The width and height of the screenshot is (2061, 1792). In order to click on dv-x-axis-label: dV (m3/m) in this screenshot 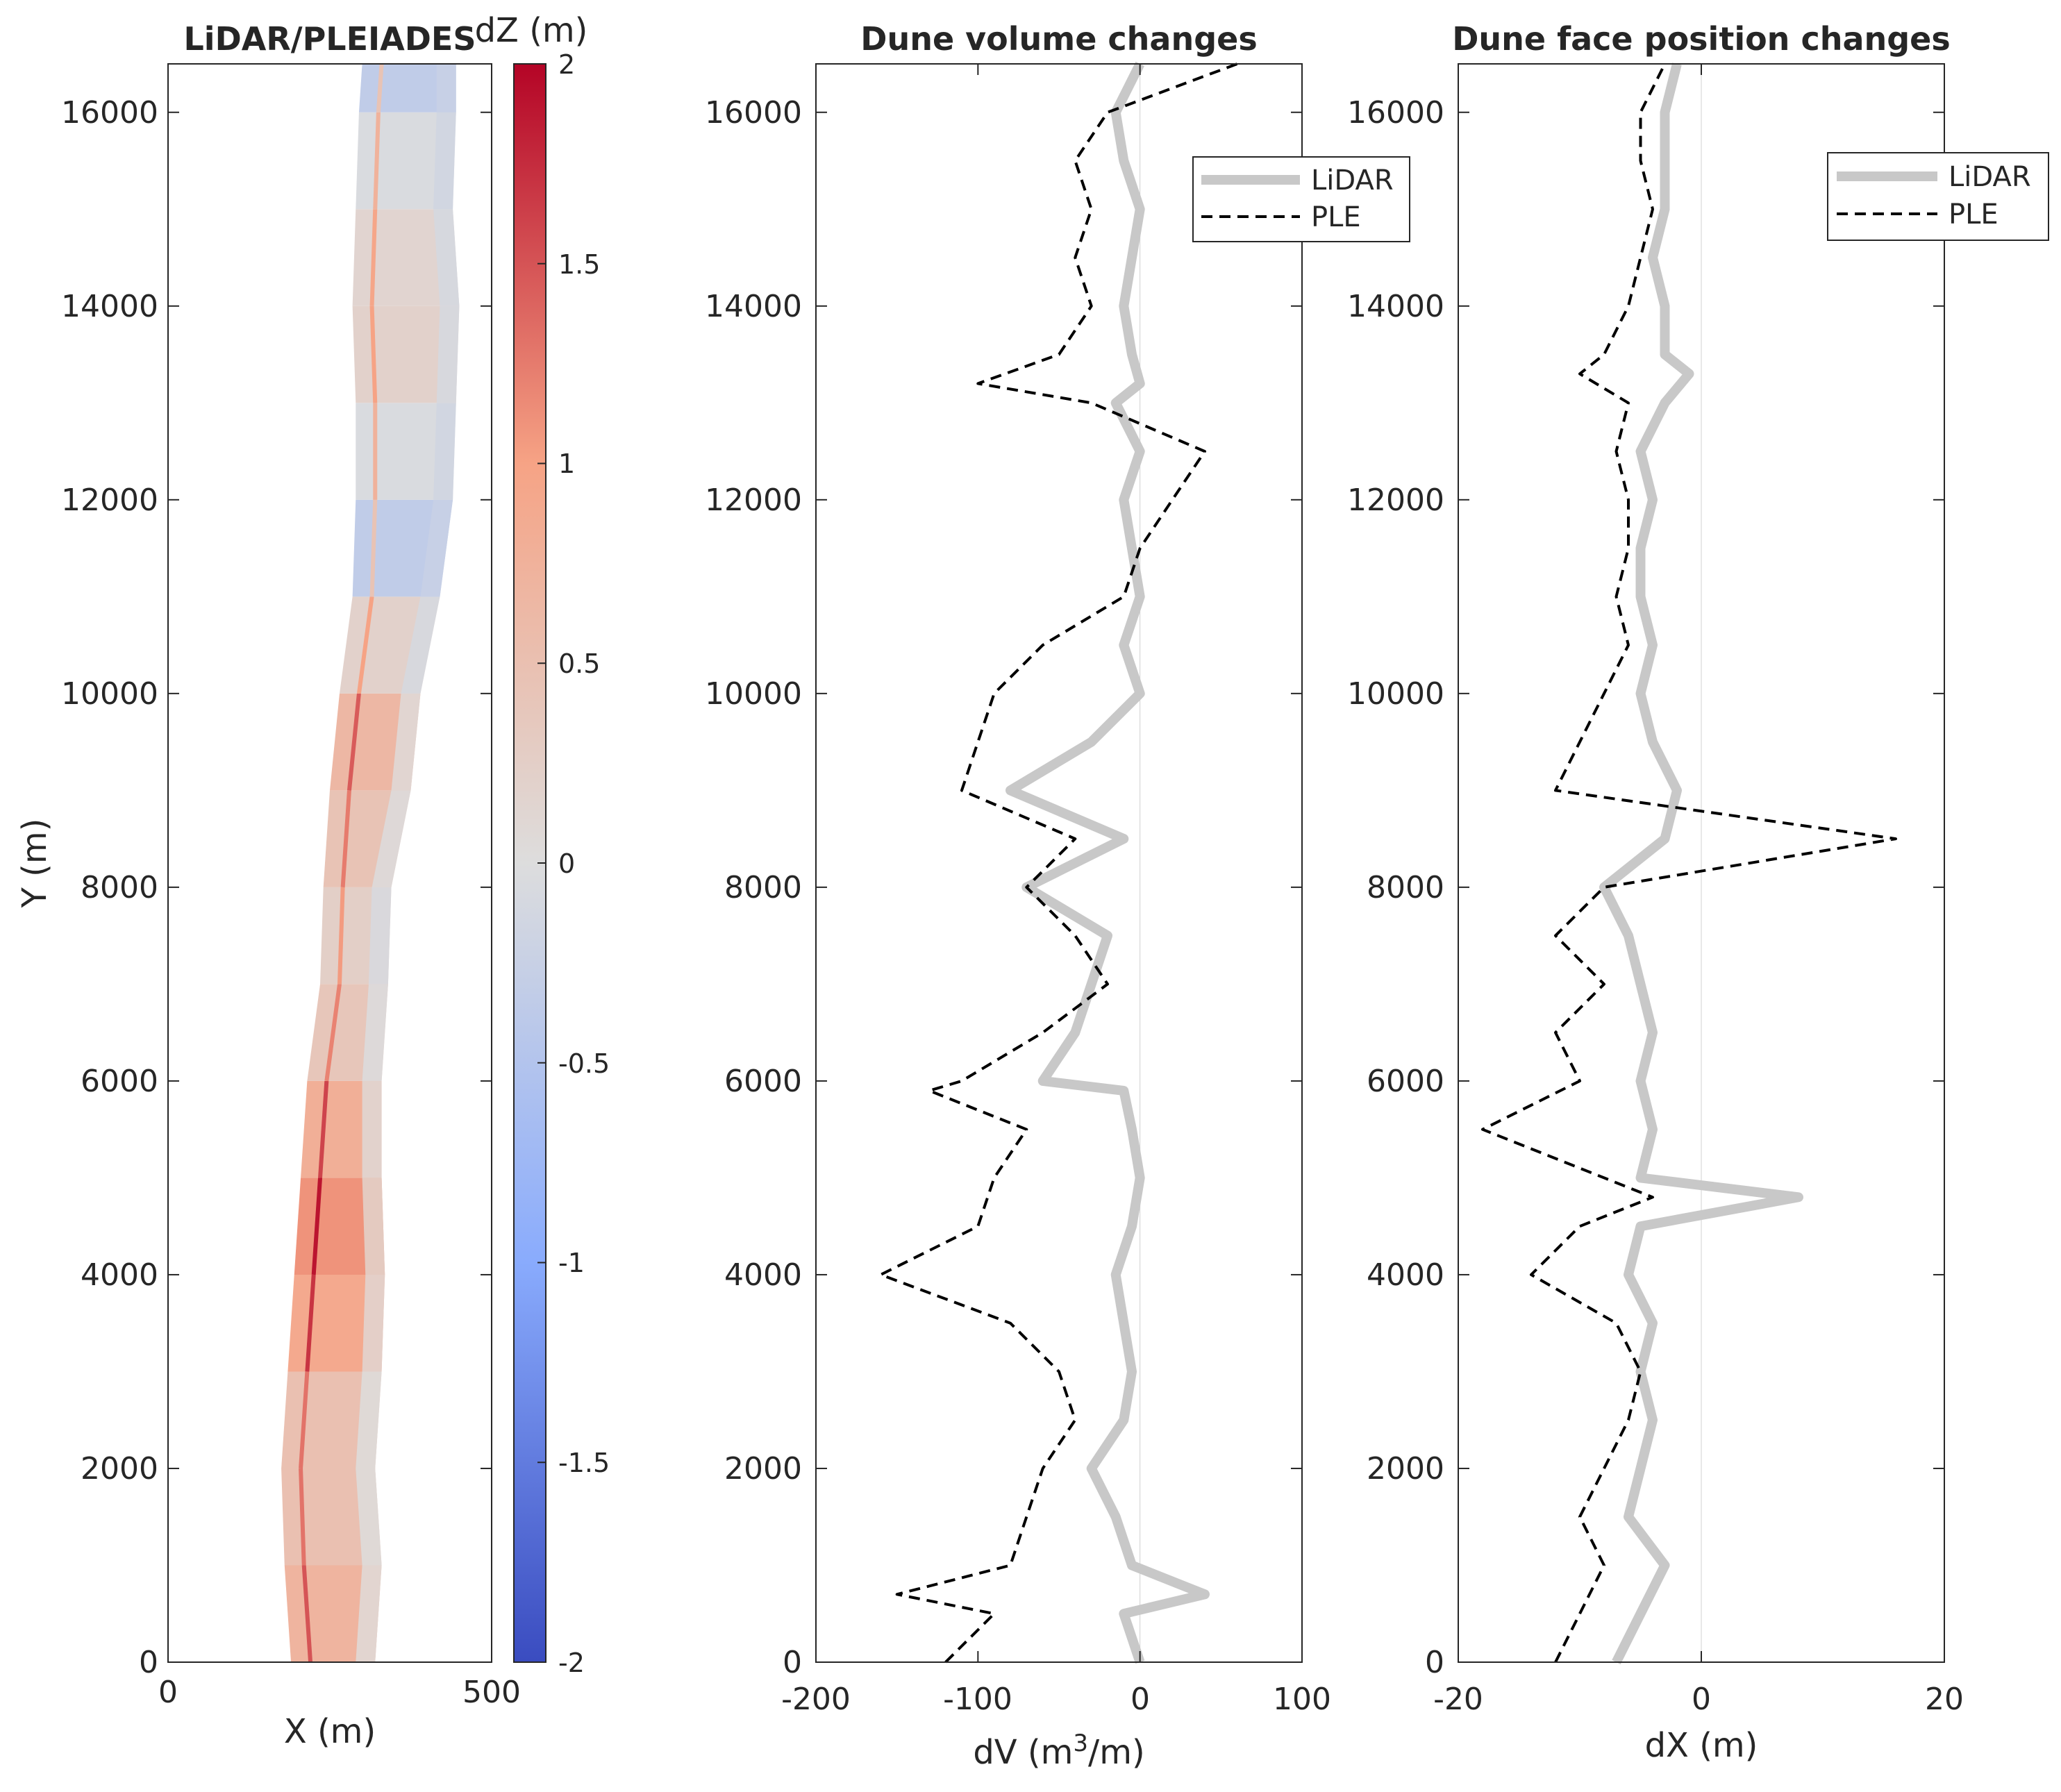, I will do `click(1058, 1751)`.